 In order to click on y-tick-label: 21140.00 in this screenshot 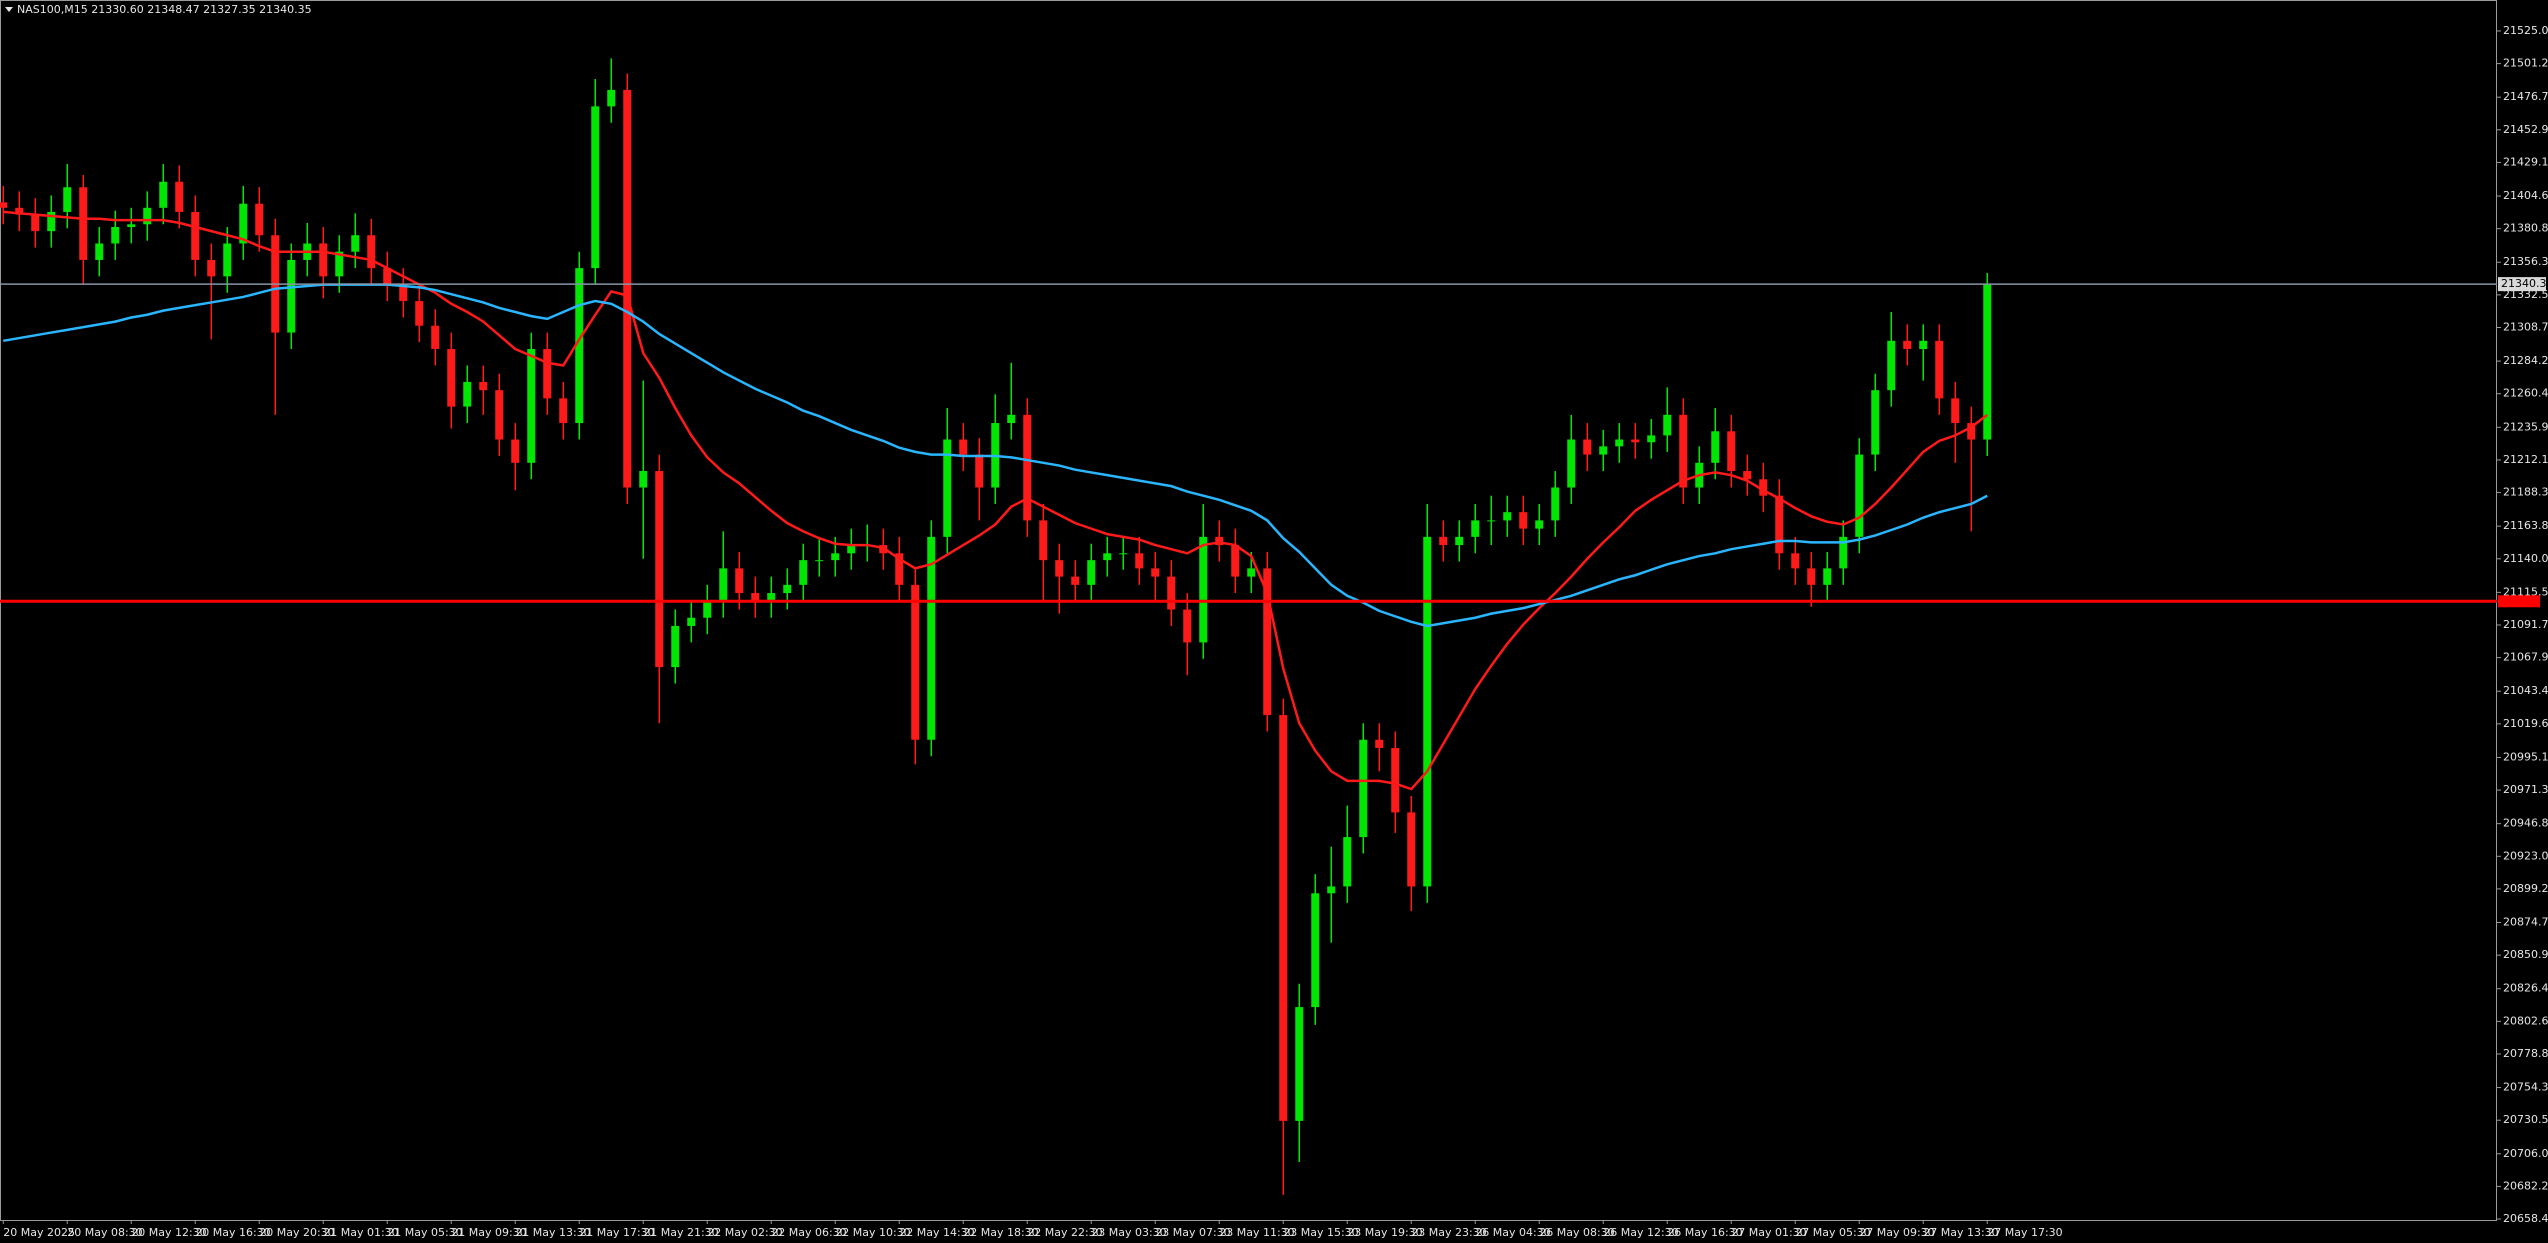, I will do `click(2525, 558)`.